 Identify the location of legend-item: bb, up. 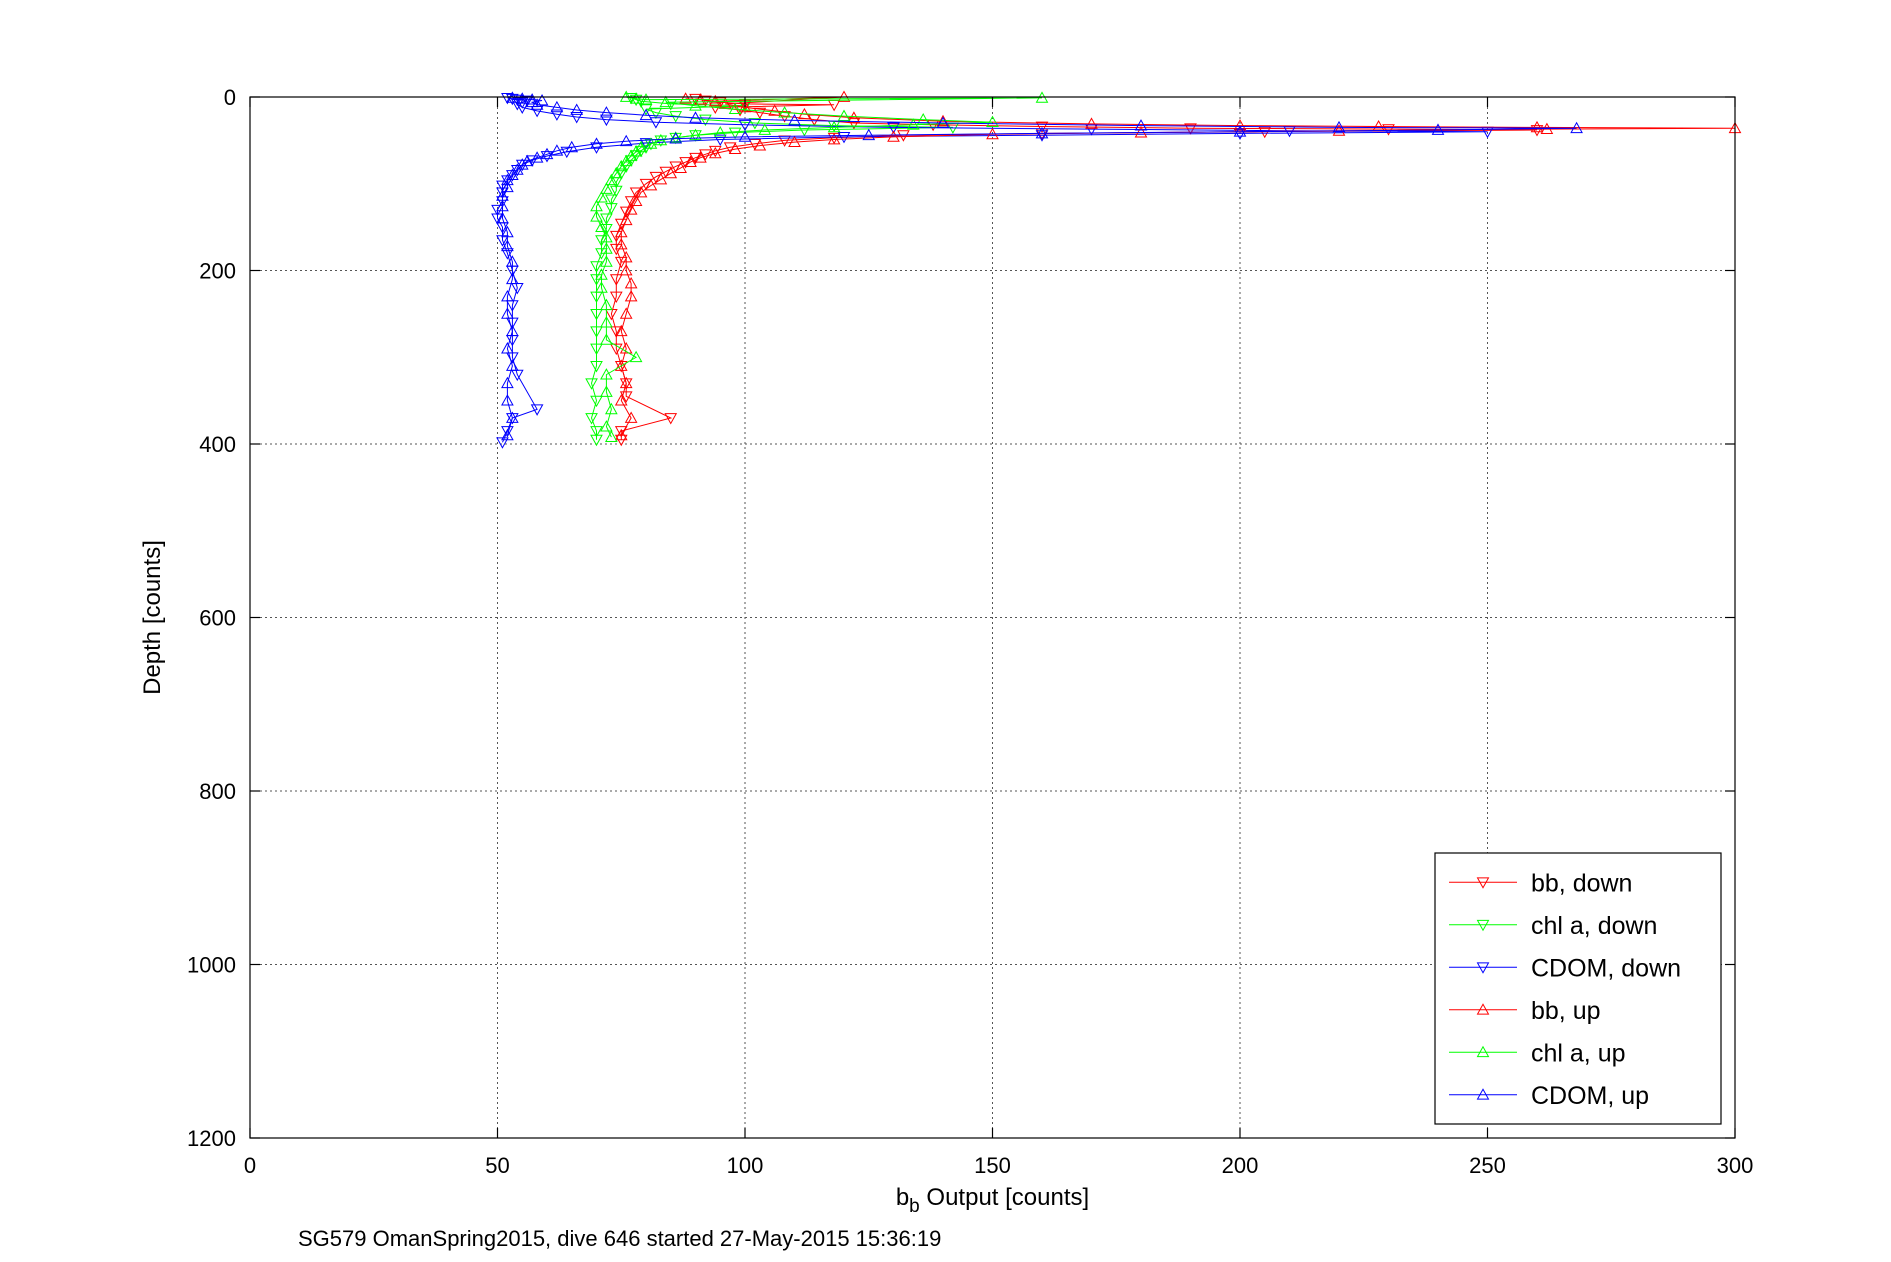
(1525, 1011).